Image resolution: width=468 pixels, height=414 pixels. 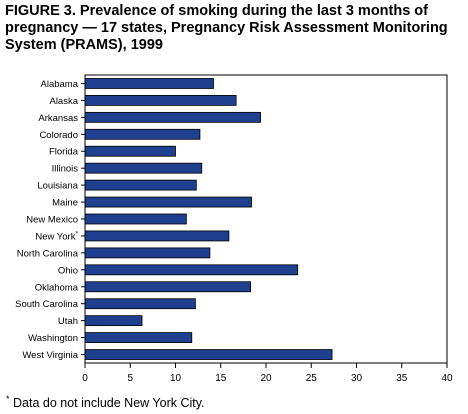 I want to click on bar-washington, so click(x=138, y=337).